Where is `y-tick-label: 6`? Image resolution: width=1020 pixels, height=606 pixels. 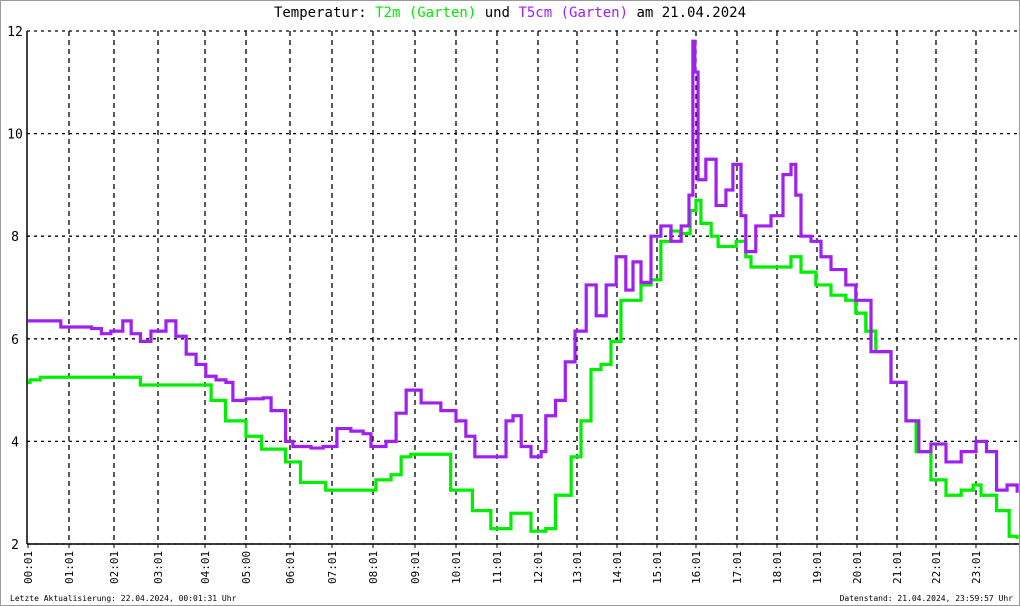 y-tick-label: 6 is located at coordinates (15, 340).